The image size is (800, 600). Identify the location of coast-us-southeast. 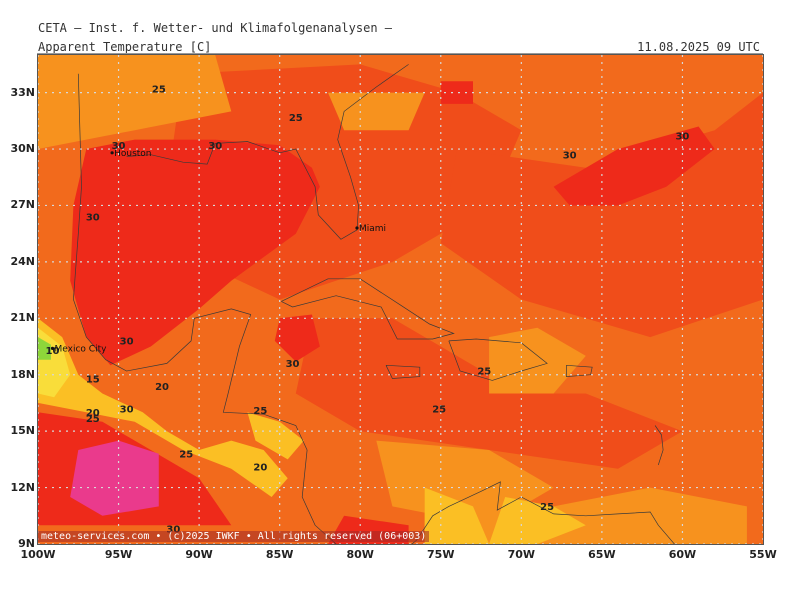
(267, 152).